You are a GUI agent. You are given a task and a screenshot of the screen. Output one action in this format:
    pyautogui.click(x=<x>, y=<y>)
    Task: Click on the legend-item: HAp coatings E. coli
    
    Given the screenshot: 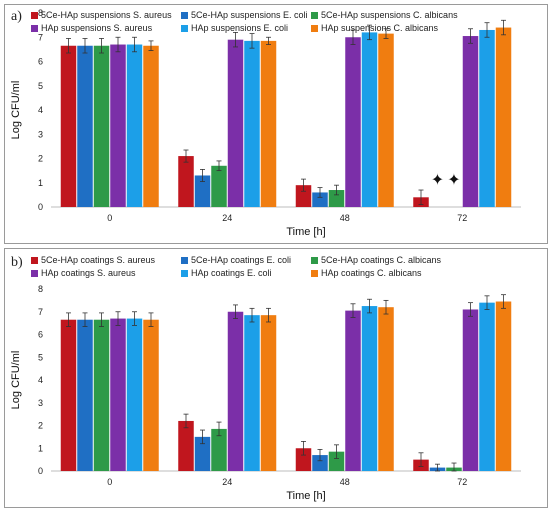 What is the action you would take?
    pyautogui.click(x=226, y=273)
    